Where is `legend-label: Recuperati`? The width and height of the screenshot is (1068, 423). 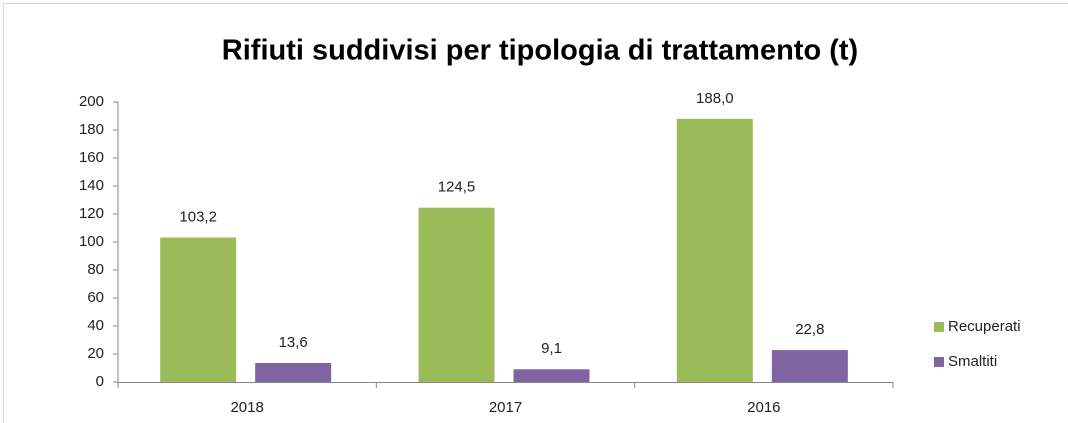
legend-label: Recuperati is located at coordinates (984, 326).